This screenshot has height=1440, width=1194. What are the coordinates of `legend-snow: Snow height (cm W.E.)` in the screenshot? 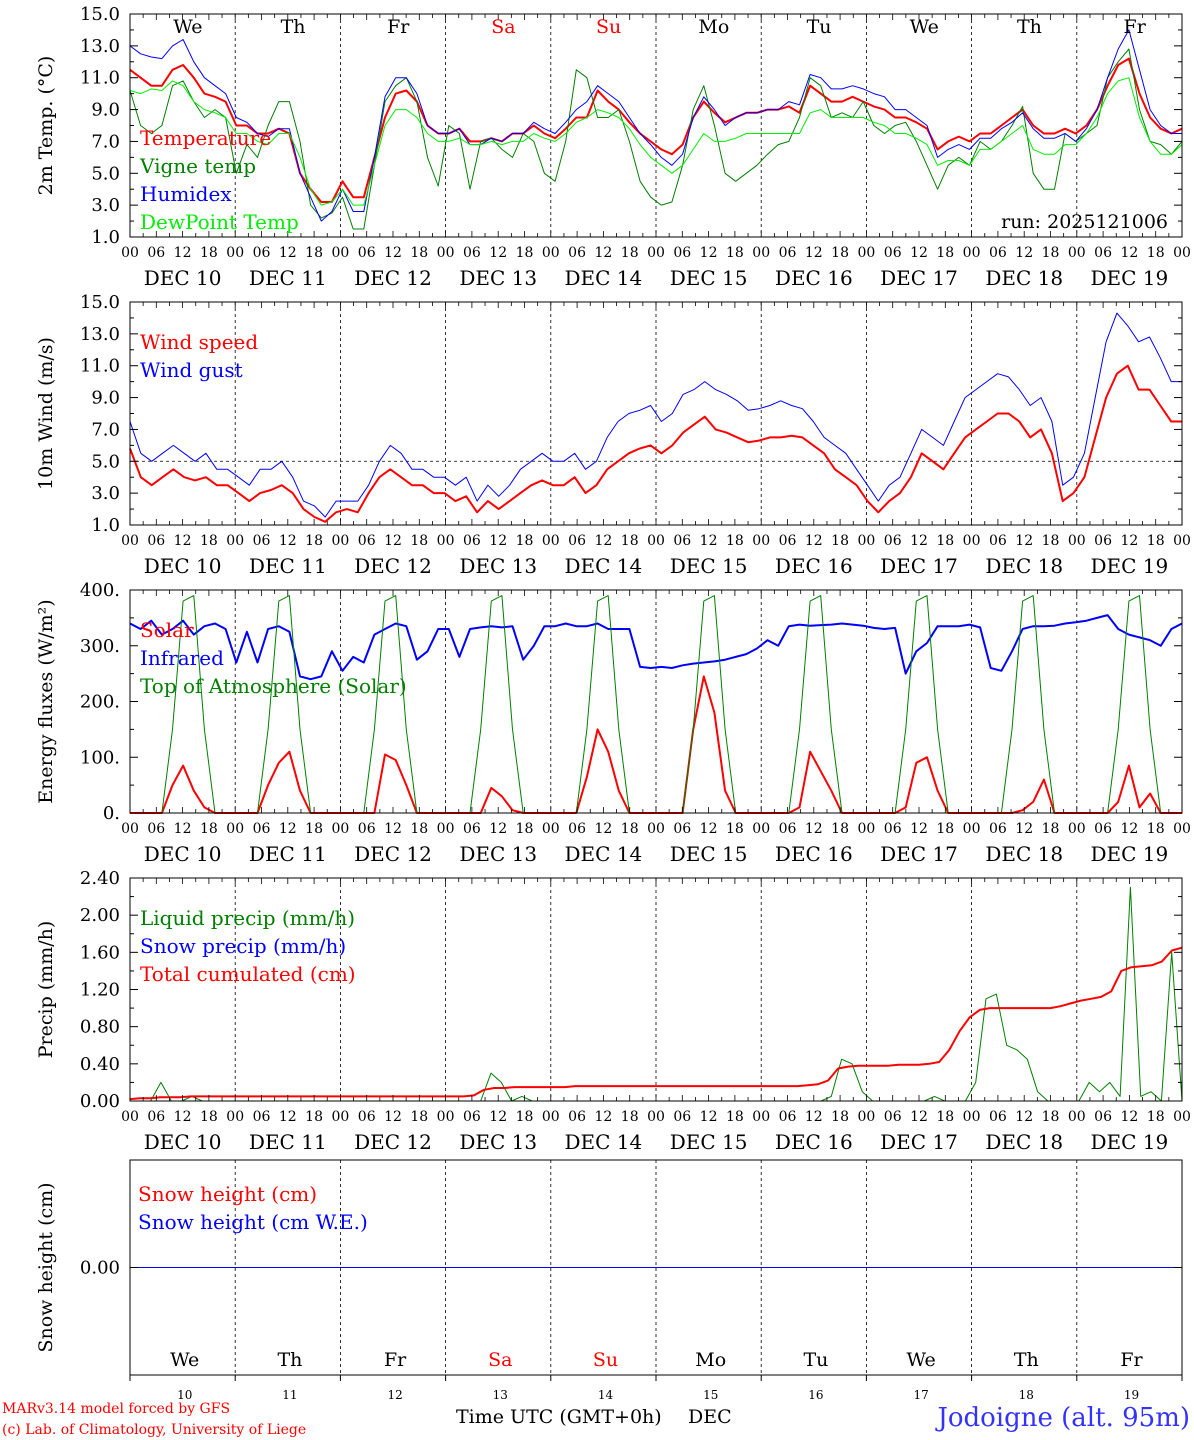 It's located at (253, 1222).